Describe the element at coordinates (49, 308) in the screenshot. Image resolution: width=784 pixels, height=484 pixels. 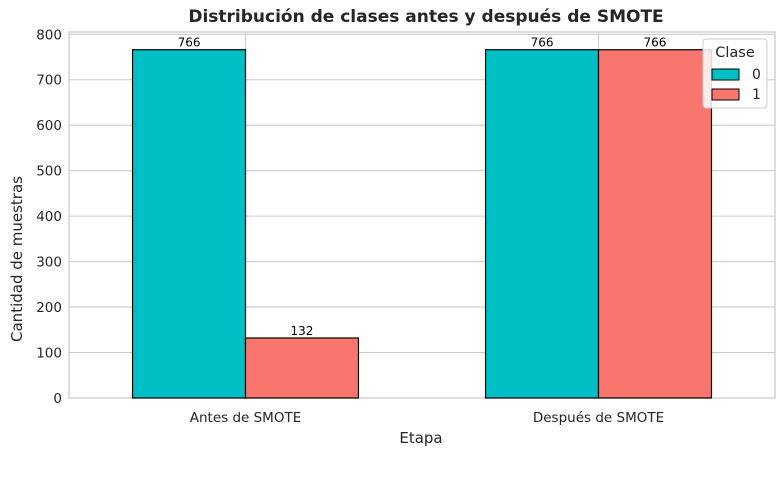
I see `y-tick-label: 200` at that location.